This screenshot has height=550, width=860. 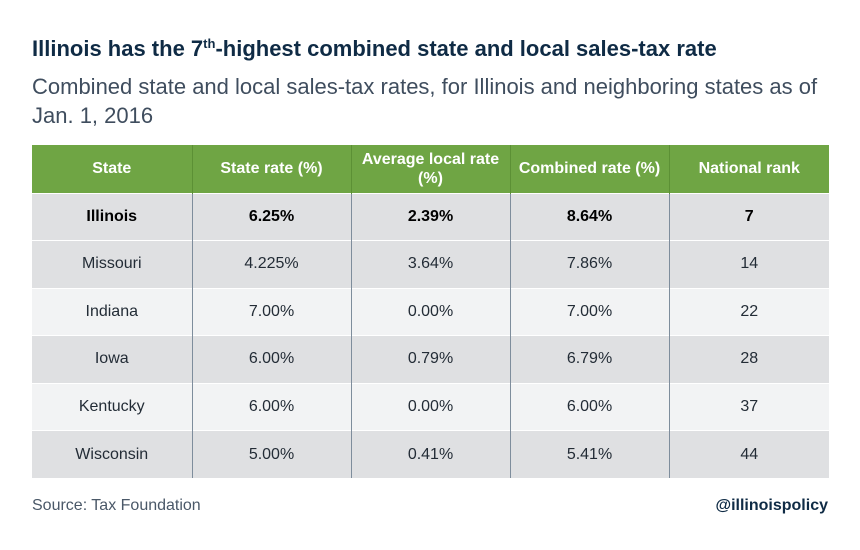 I want to click on table-row-illinois: Illinois 6.25% 2.39% 8.64% 7, so click(x=430, y=216).